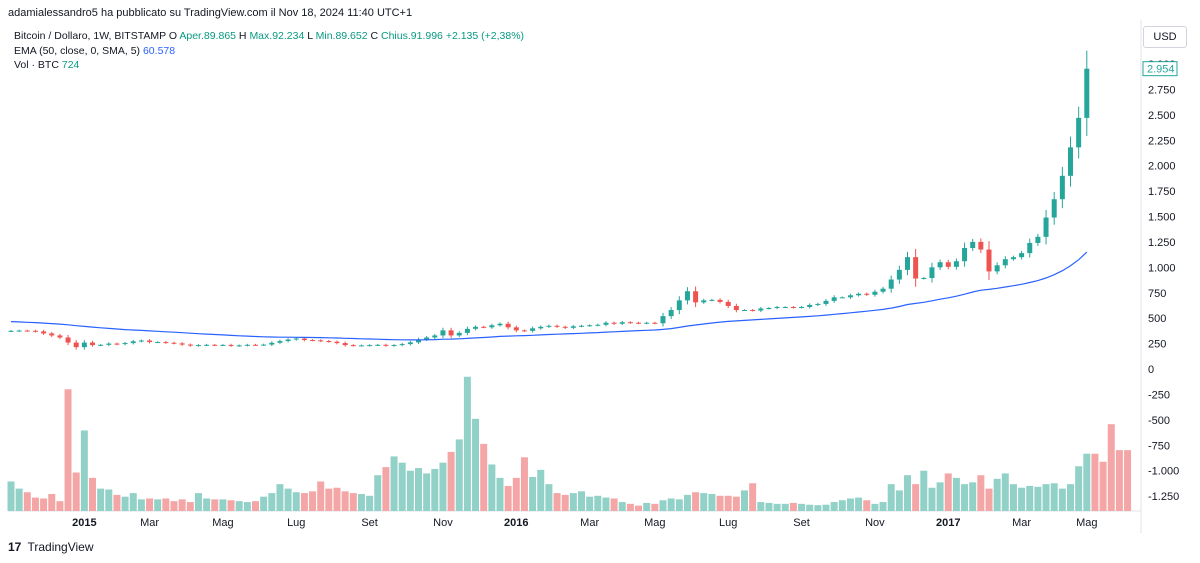 This screenshot has height=563, width=1200. Describe the element at coordinates (36, 65) in the screenshot. I see `volume-label: Vol · BTC` at that location.